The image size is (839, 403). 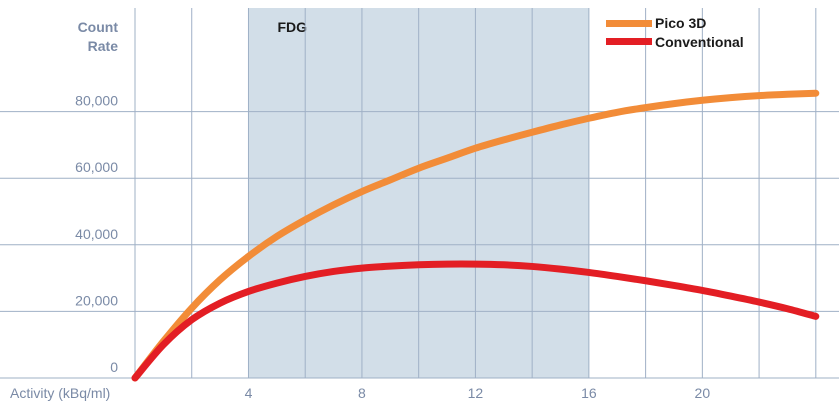 I want to click on legend-label-pico-3d: Pico 3D, so click(x=680, y=23).